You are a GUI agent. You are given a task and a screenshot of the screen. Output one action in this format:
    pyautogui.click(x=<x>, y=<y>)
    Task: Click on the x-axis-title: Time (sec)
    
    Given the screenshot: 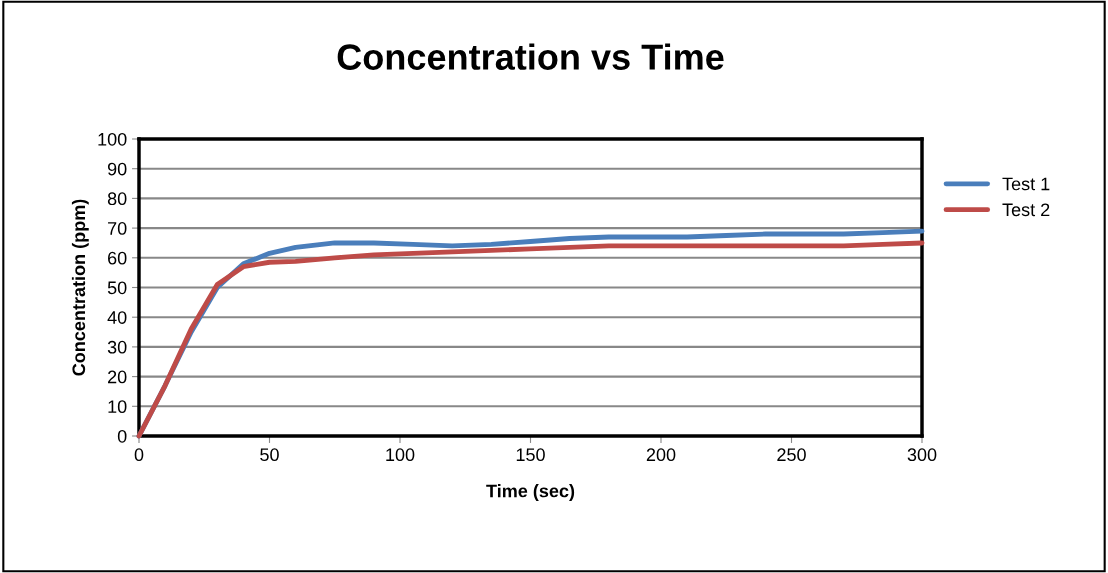 What is the action you would take?
    pyautogui.click(x=530, y=492)
    